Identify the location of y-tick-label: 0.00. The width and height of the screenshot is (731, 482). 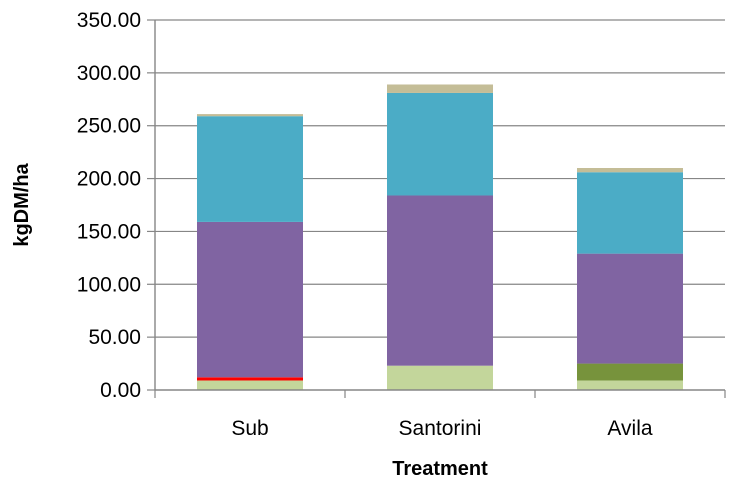
(120, 390).